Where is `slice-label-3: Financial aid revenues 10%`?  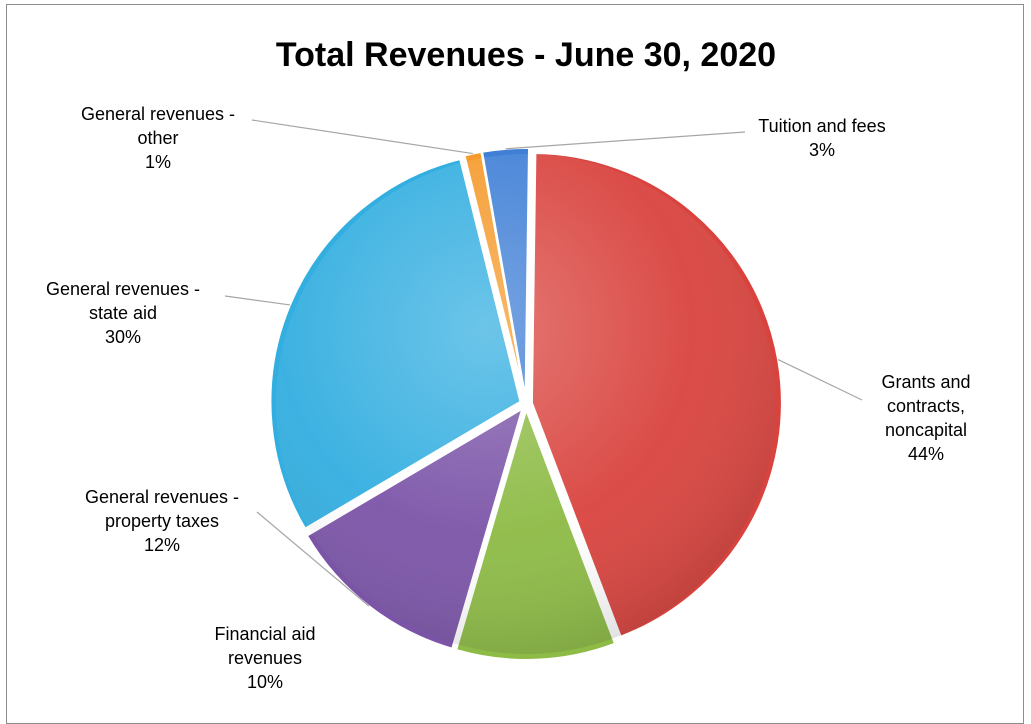 slice-label-3: Financial aid revenues 10% is located at coordinates (264, 658).